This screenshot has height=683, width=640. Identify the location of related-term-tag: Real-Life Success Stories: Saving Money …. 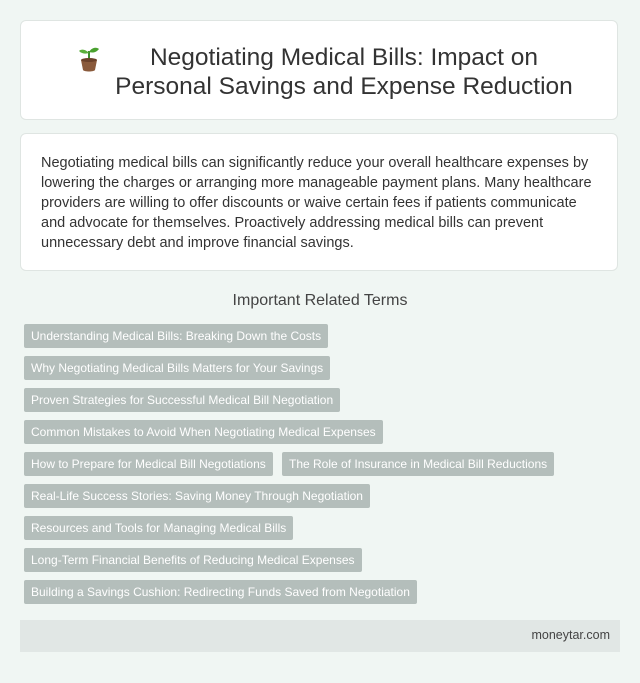
(197, 496).